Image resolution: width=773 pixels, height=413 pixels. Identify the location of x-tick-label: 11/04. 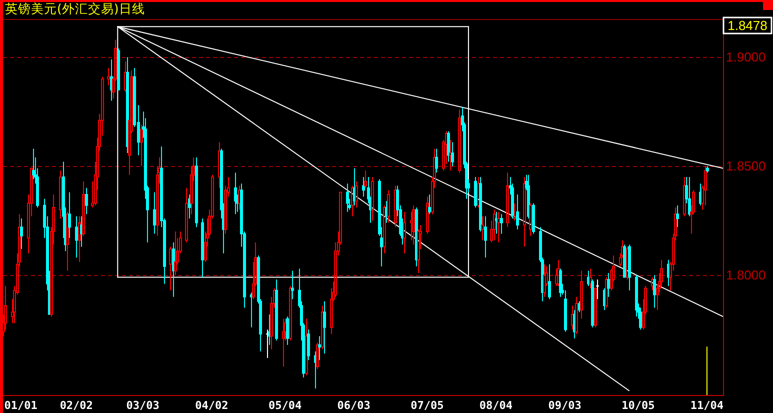
(707, 405).